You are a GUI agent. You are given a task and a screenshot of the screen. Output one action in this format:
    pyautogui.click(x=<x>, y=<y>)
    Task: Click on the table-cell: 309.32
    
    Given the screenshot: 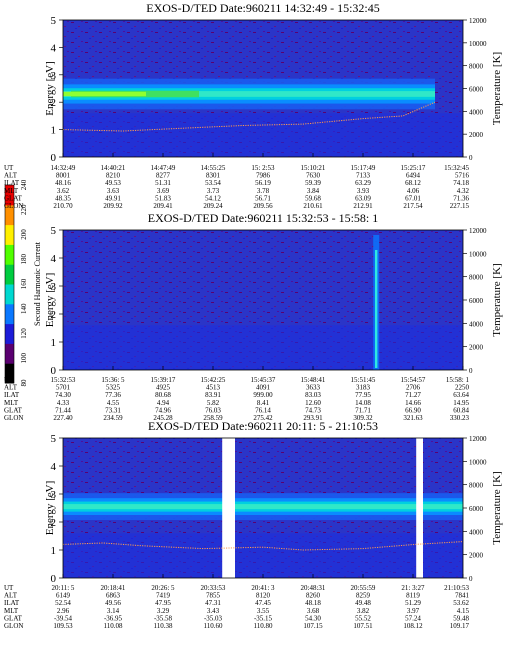 What is the action you would take?
    pyautogui.click(x=363, y=418)
    